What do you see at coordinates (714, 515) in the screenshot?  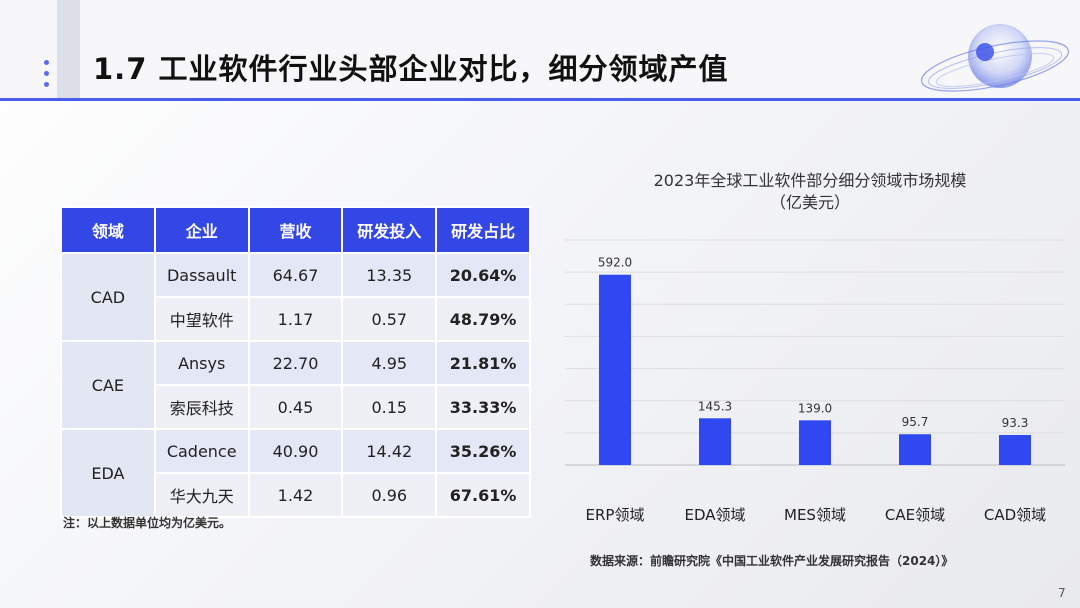 I see `category-label-1: EDA领域` at bounding box center [714, 515].